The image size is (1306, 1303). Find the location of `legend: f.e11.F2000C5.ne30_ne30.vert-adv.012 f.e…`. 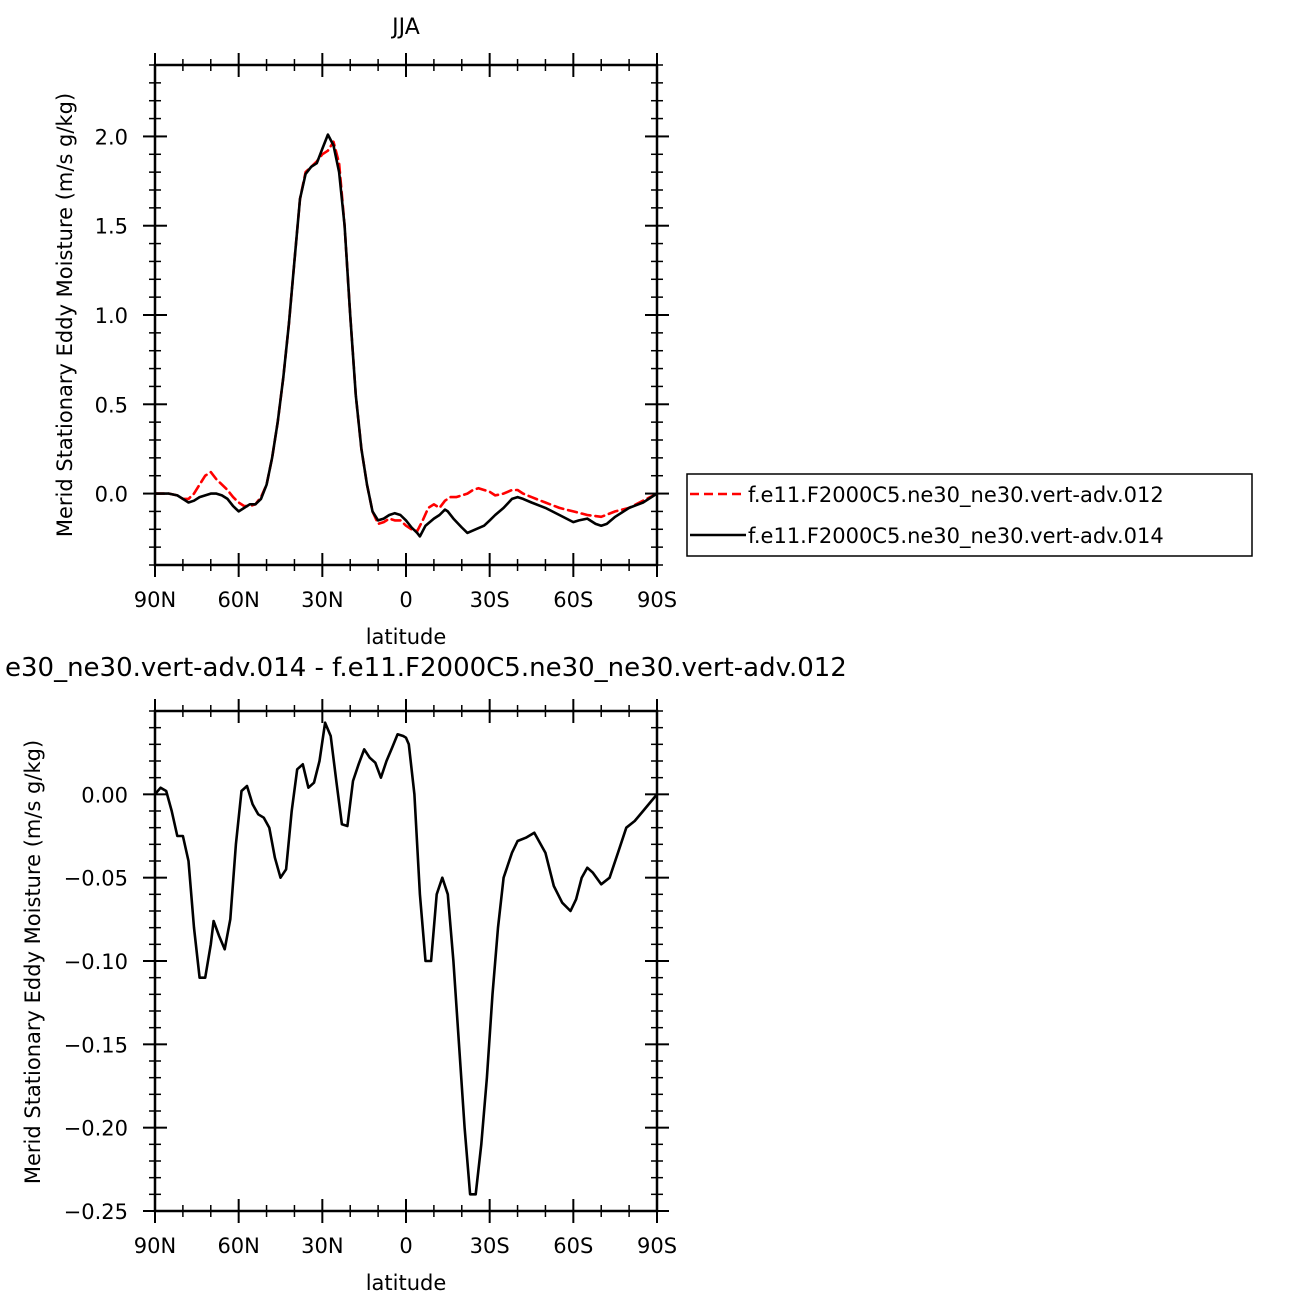

legend: f.e11.F2000C5.ne30_ne30.vert-adv.012 f.e… is located at coordinates (969, 515).